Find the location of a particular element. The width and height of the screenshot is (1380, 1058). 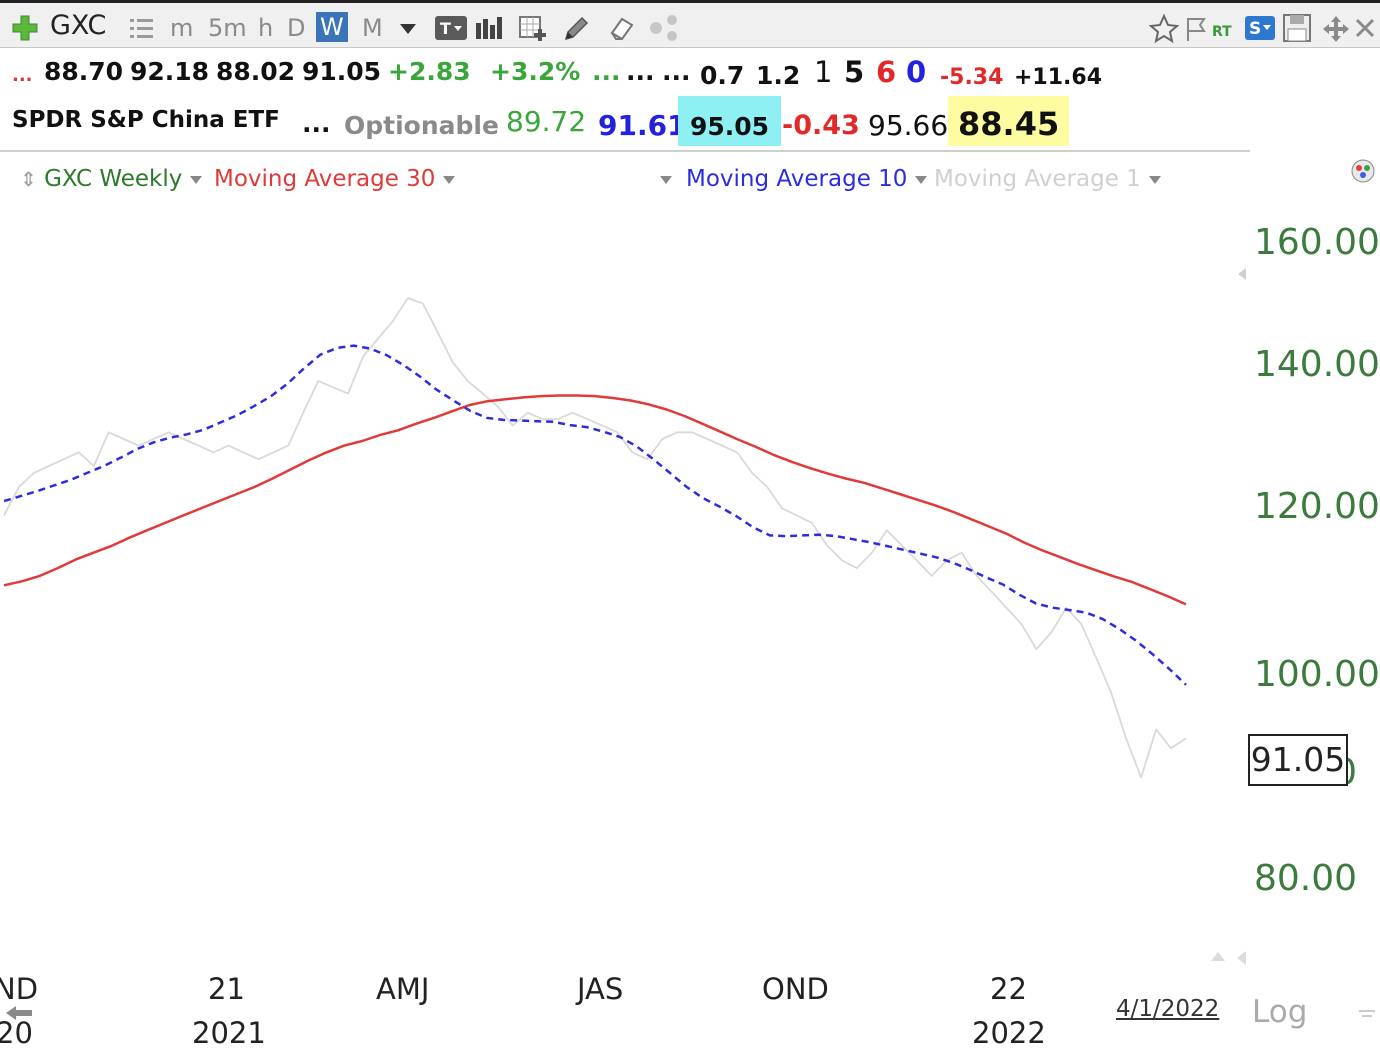

save-icon is located at coordinates (1297, 28).